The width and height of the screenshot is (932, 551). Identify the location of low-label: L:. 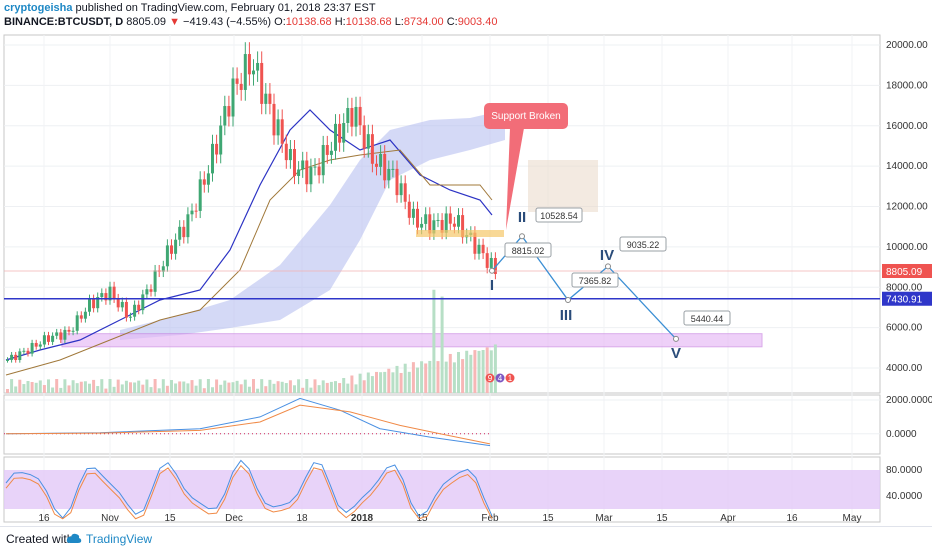
(399, 22).